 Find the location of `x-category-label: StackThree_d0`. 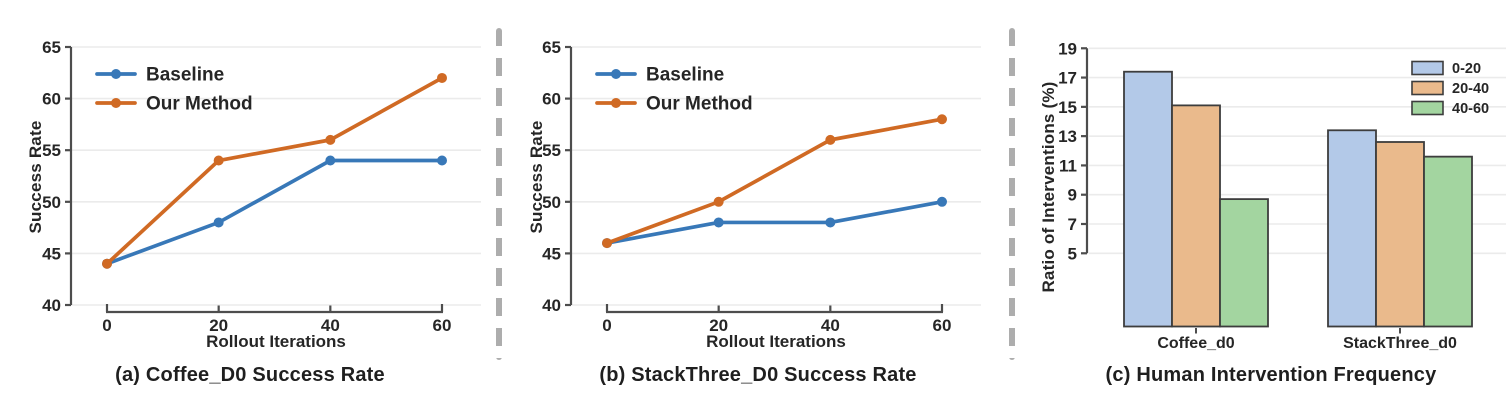

x-category-label: StackThree_d0 is located at coordinates (1400, 343).